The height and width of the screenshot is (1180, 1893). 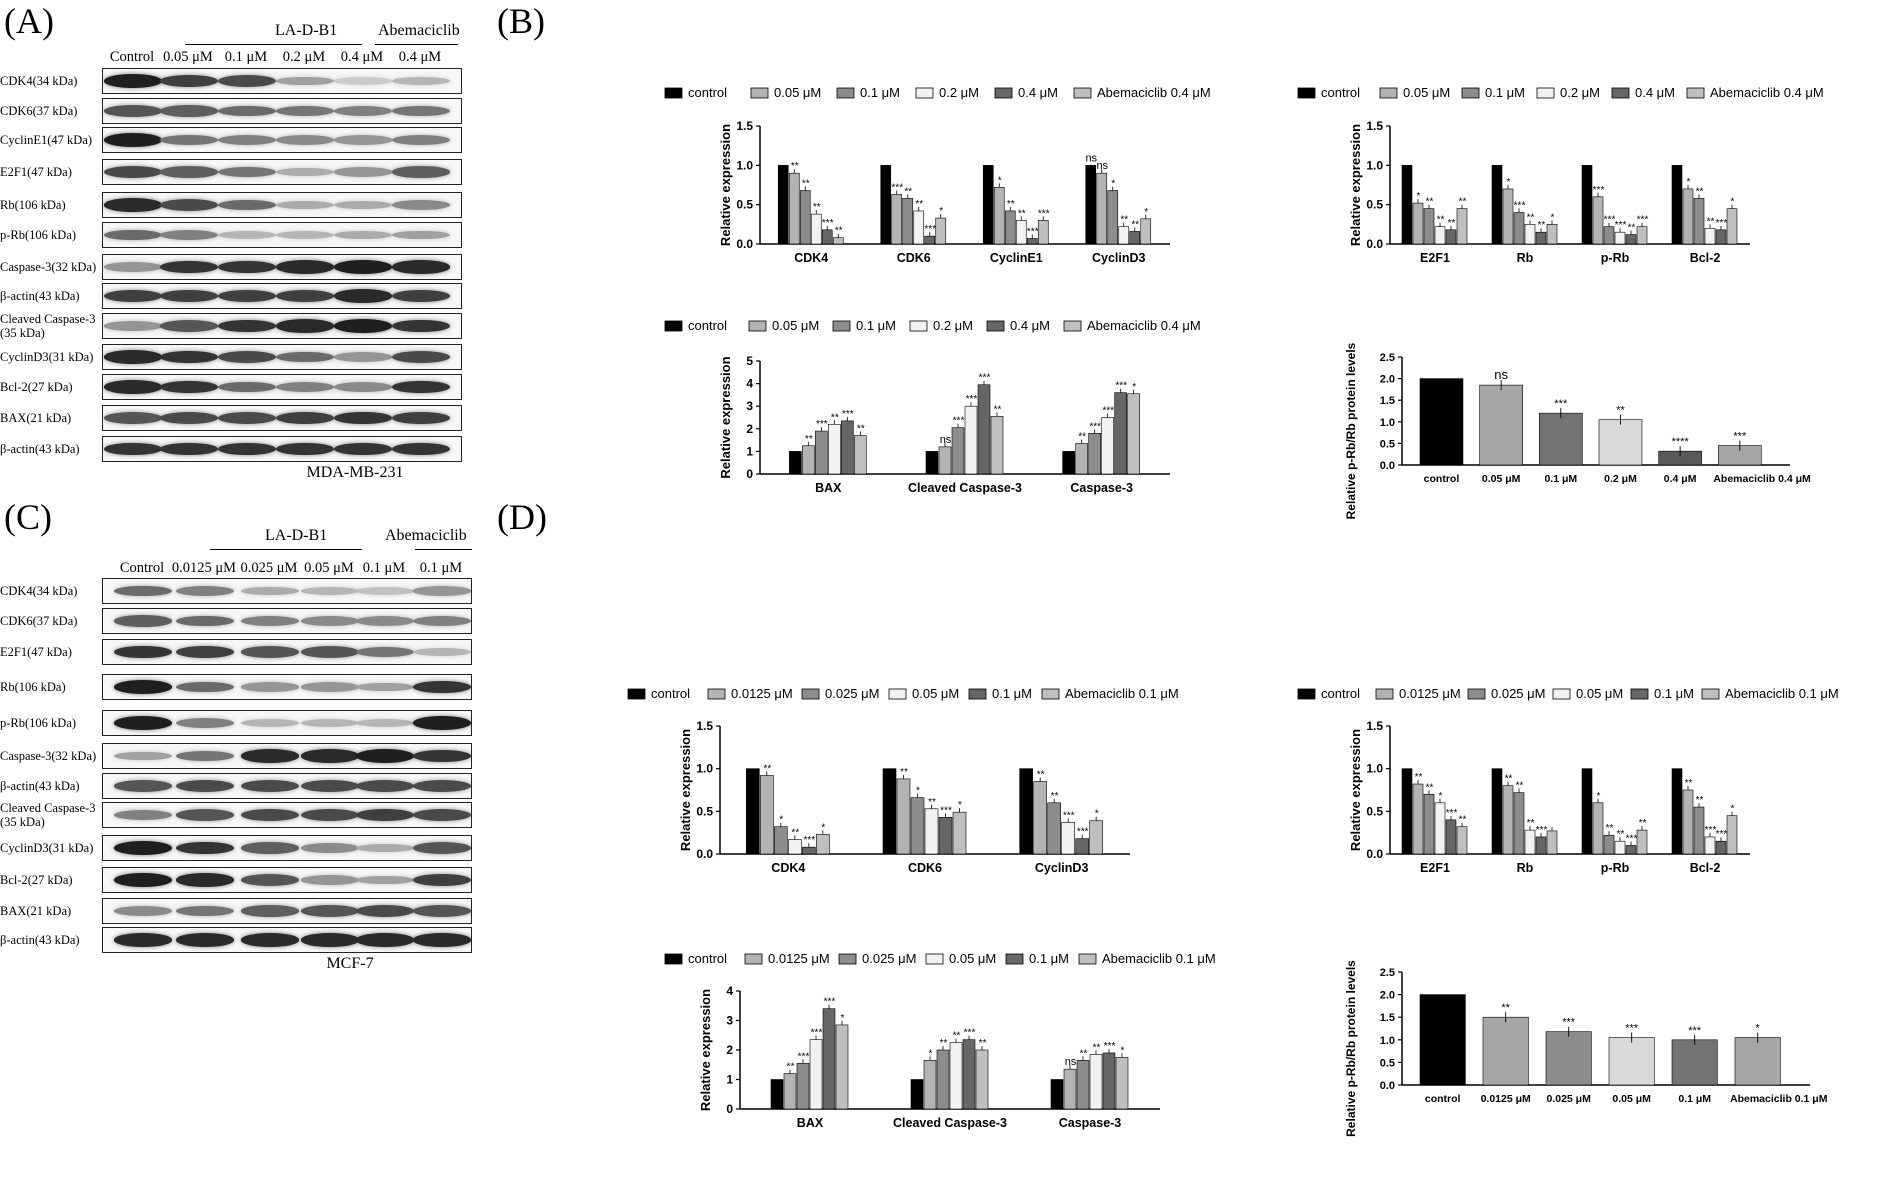 I want to click on category-label: Rb, so click(x=1525, y=258).